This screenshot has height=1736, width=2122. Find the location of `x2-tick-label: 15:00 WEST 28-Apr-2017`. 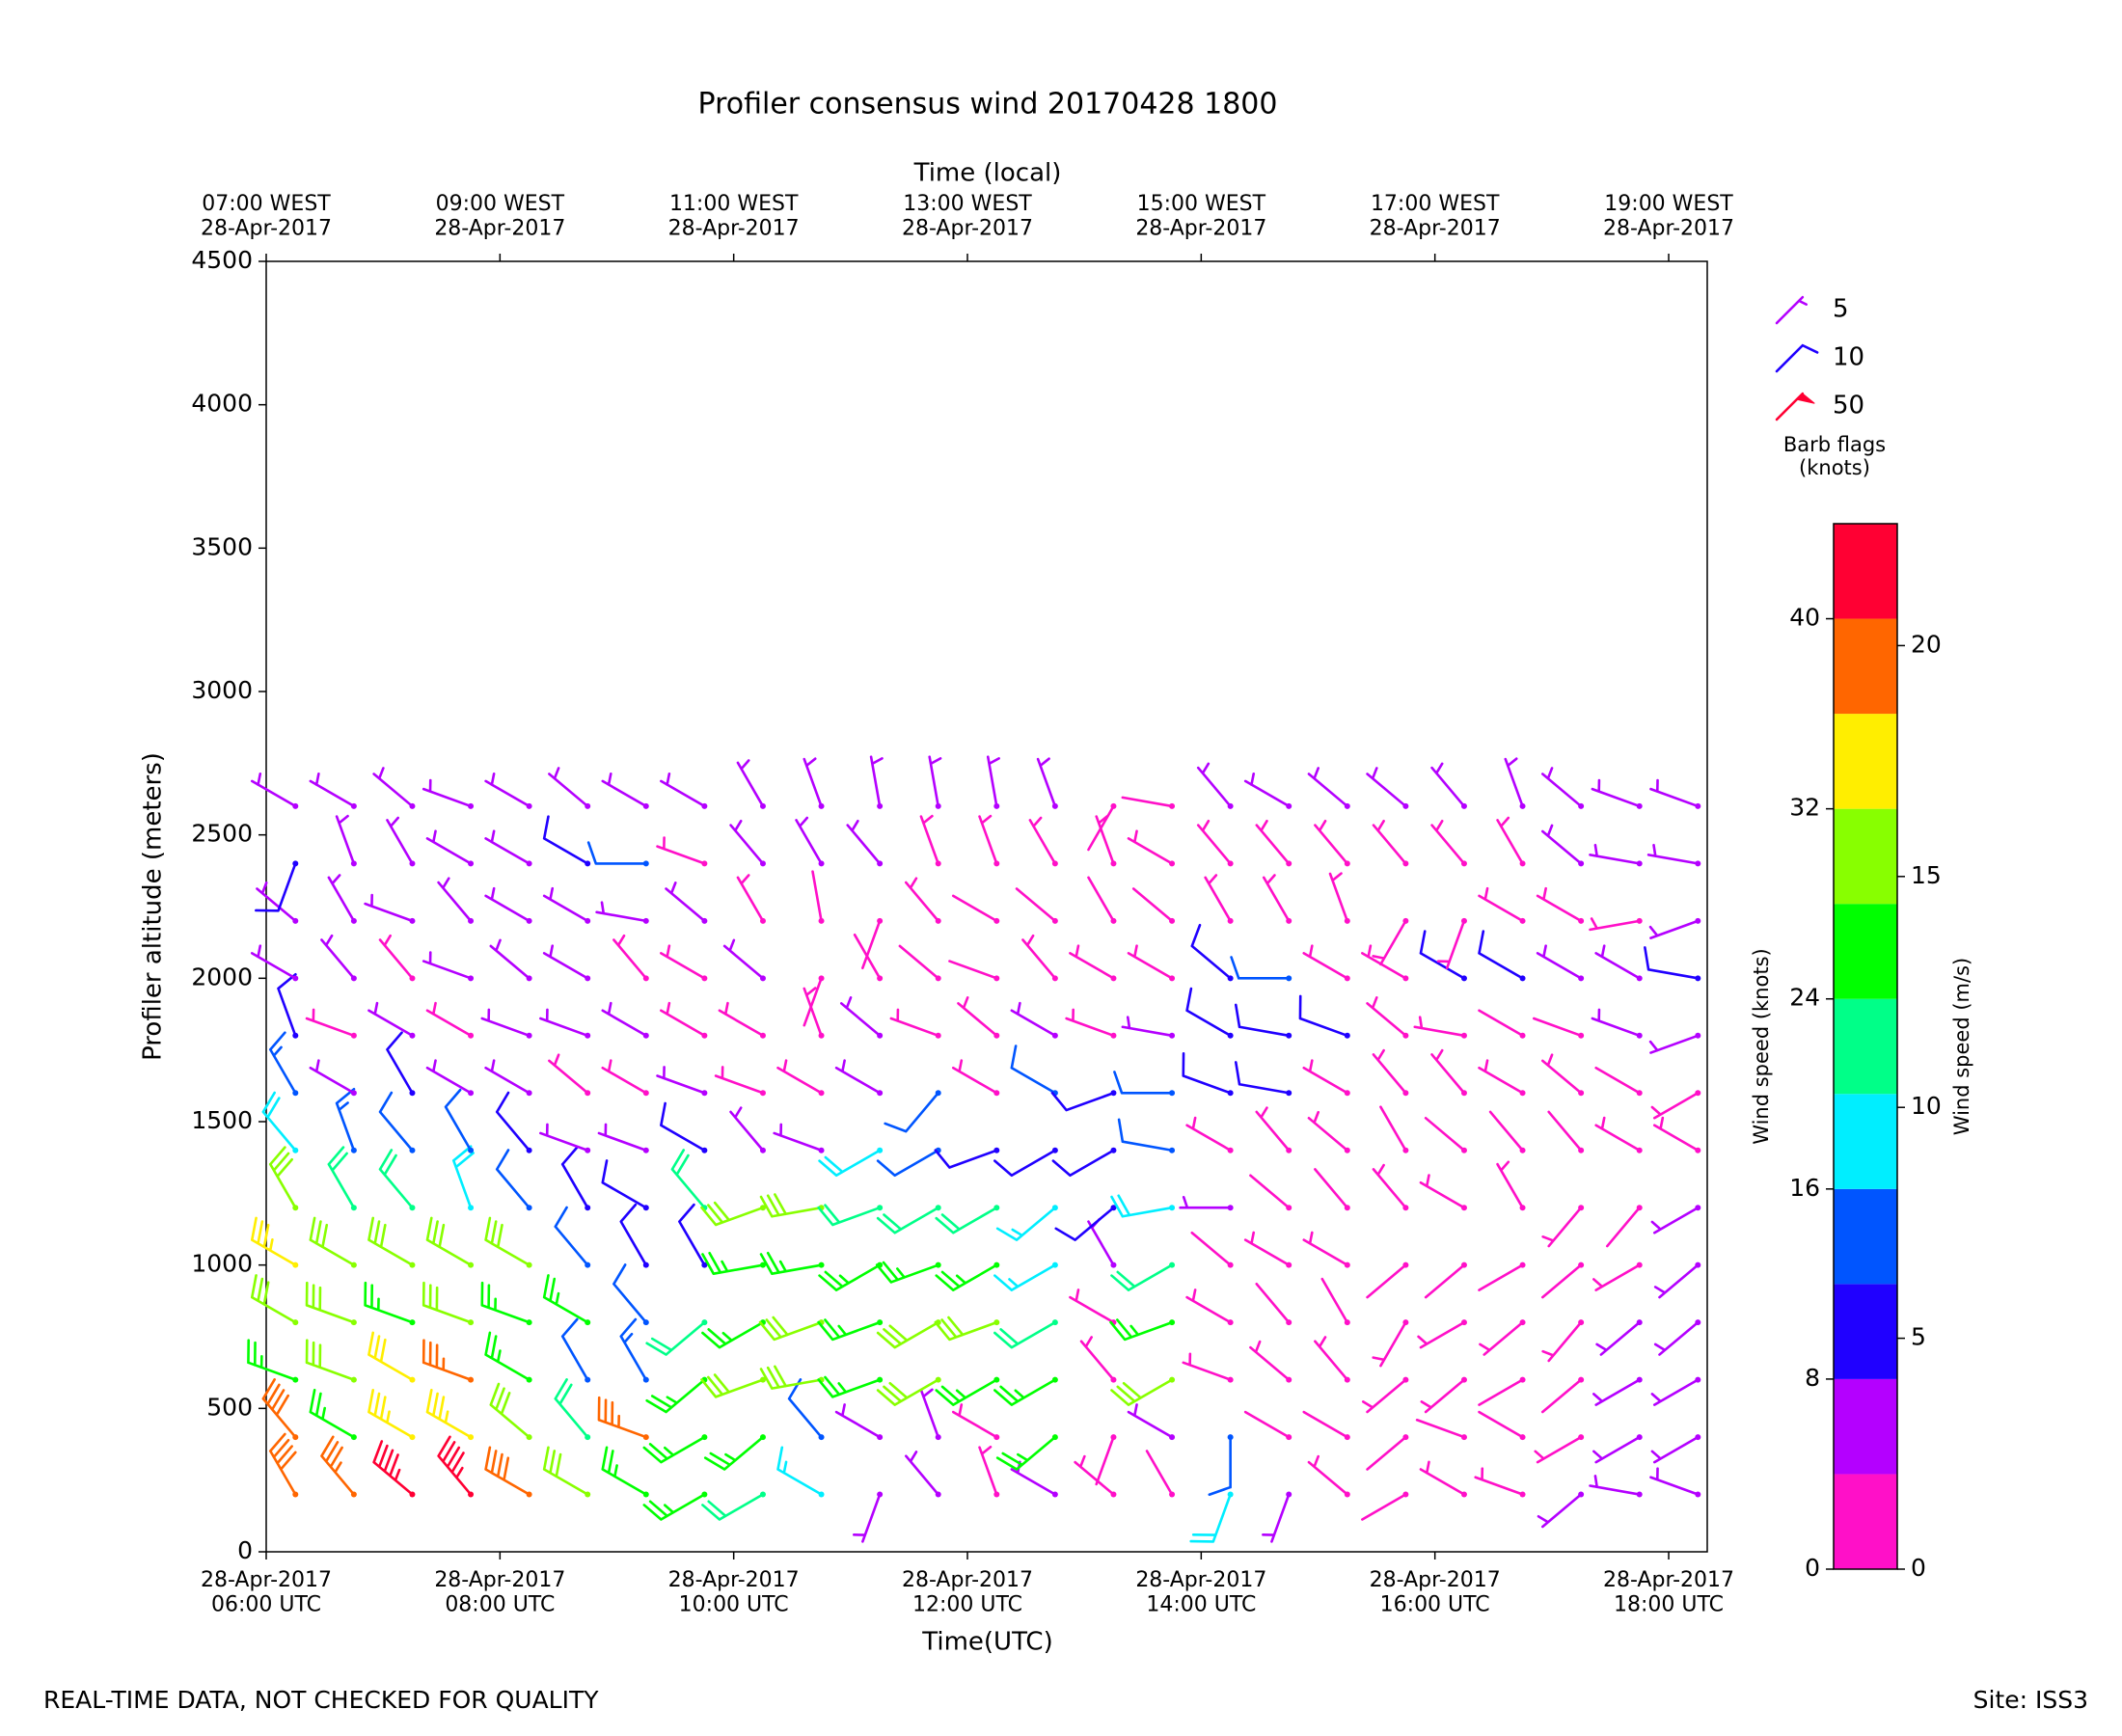

x2-tick-label: 15:00 WEST 28-Apr-2017 is located at coordinates (1201, 216).